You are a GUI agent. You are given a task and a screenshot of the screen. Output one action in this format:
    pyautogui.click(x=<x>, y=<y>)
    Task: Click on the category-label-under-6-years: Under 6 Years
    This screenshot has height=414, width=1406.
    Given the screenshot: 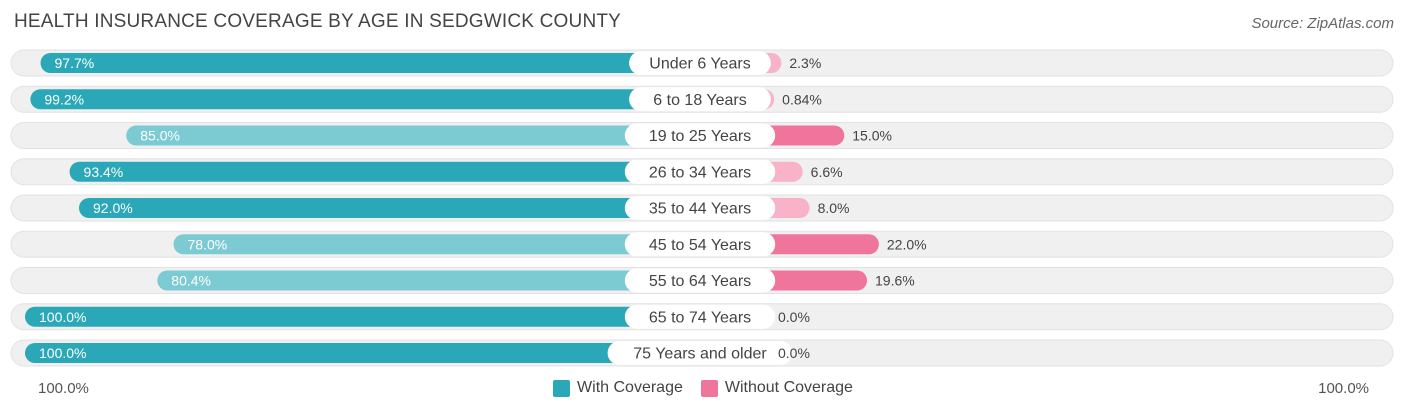 What is the action you would take?
    pyautogui.click(x=699, y=64)
    